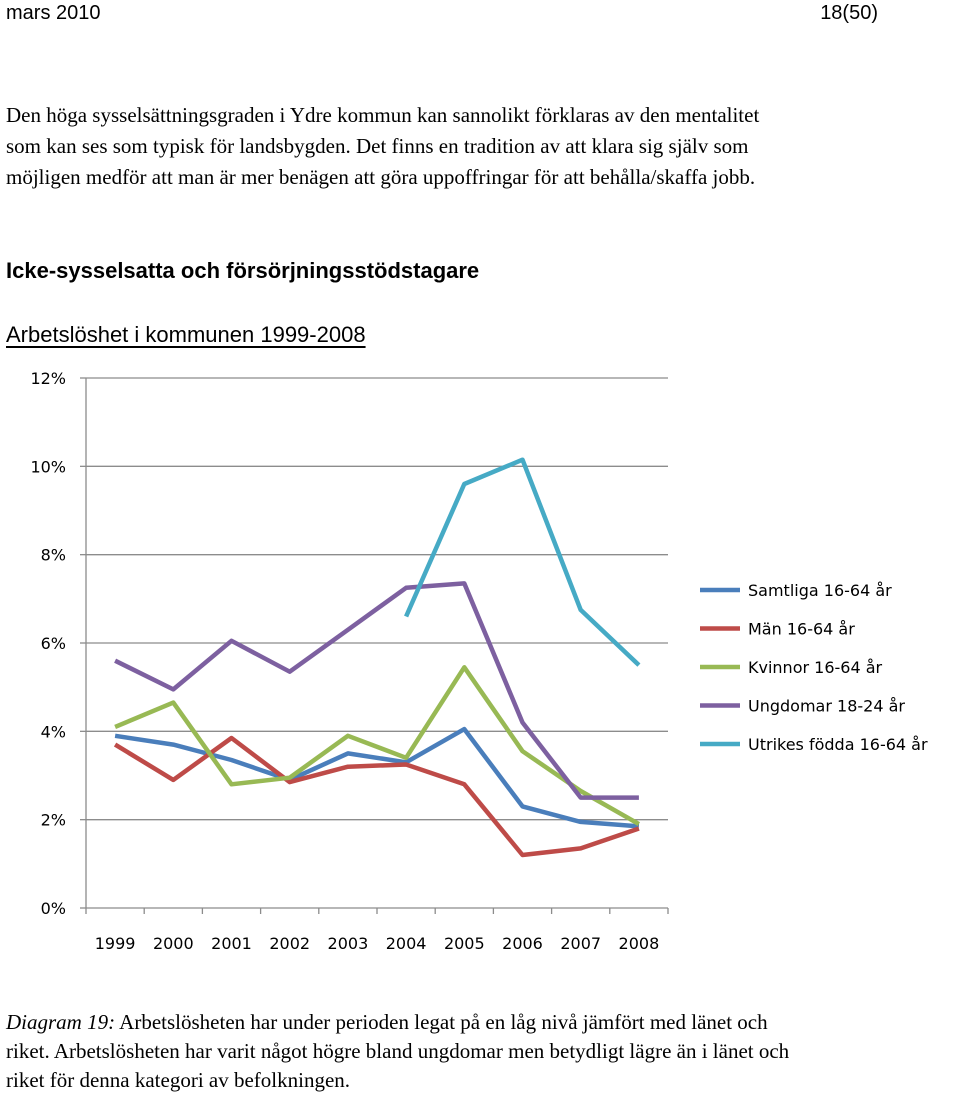 Image resolution: width=960 pixels, height=1095 pixels. I want to click on x-tick-label: 2000, so click(173, 943).